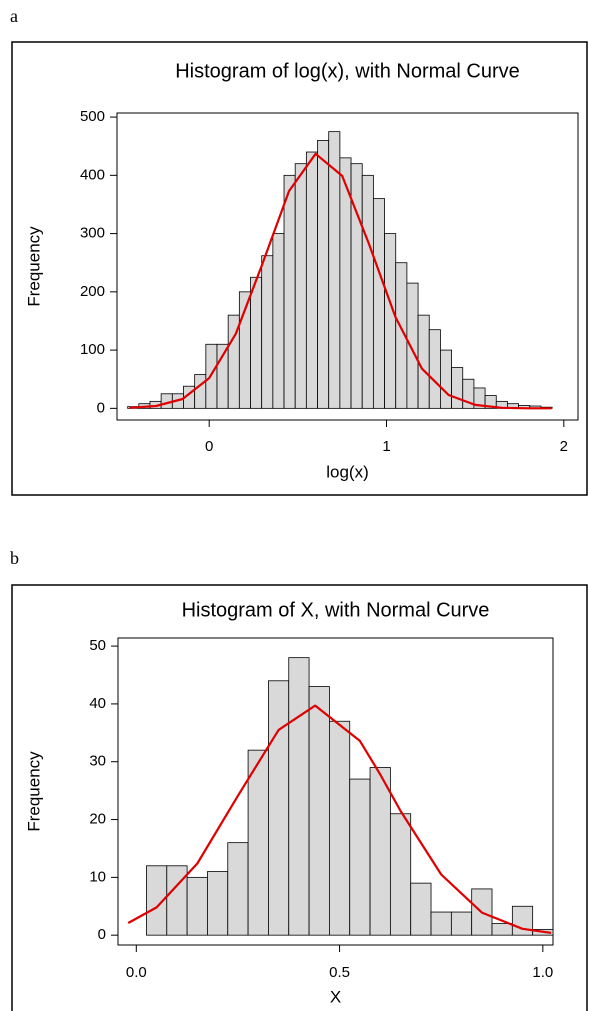 This screenshot has width=589, height=1011. Describe the element at coordinates (97, 876) in the screenshot. I see `y-tick-label: 10` at that location.